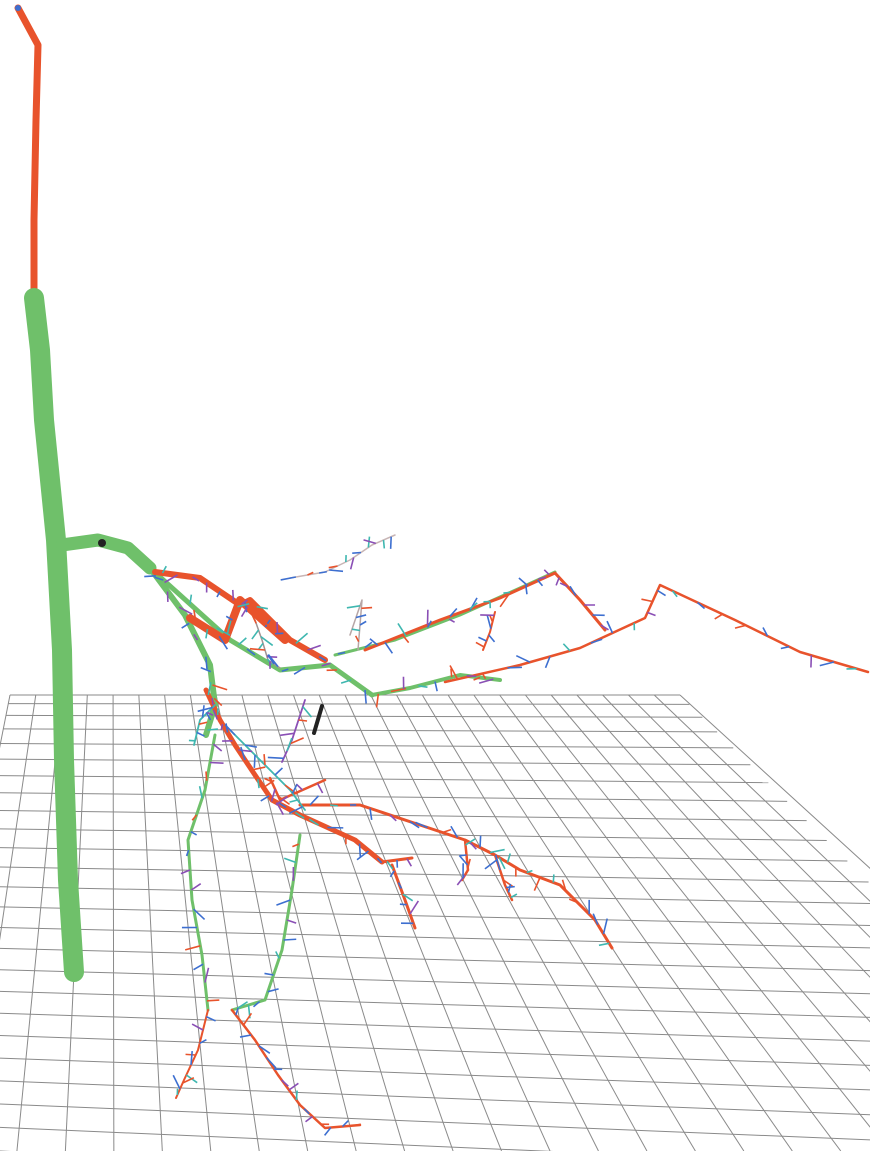 The width and height of the screenshot is (870, 1151). I want to click on junction-node, so click(102, 543).